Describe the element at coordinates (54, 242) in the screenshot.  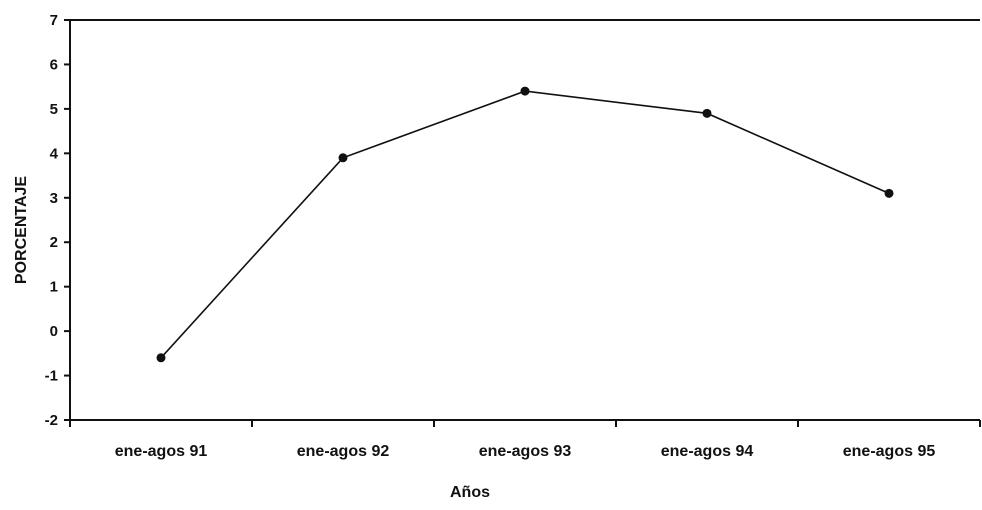
I see `y-tick-label: 2` at that location.